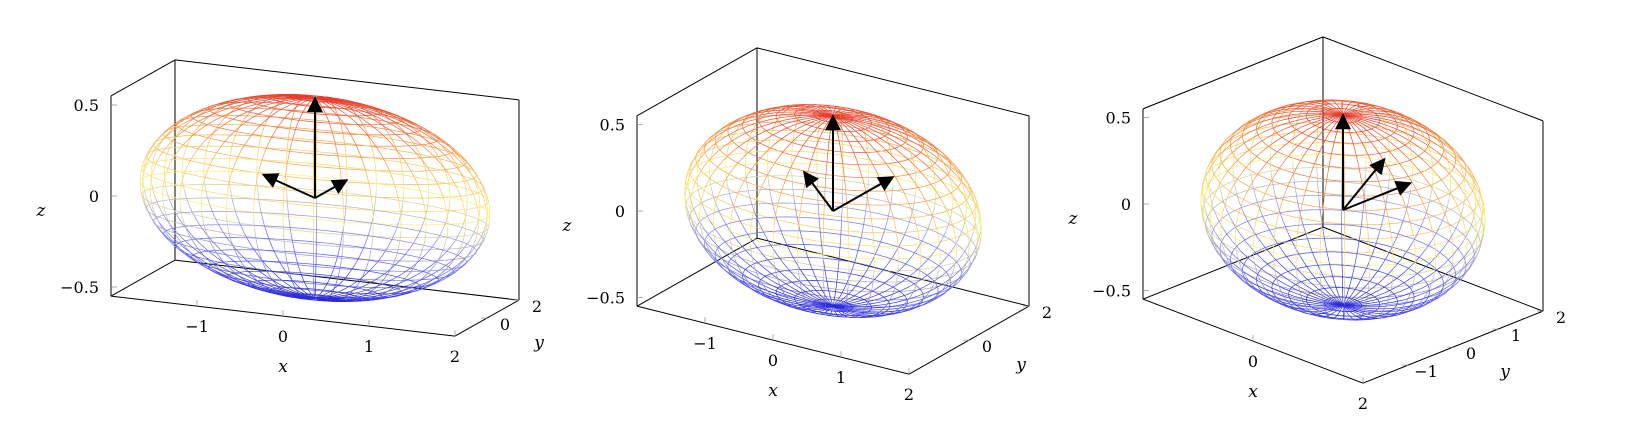  I want to click on y-tick-label: 0, so click(987, 346).